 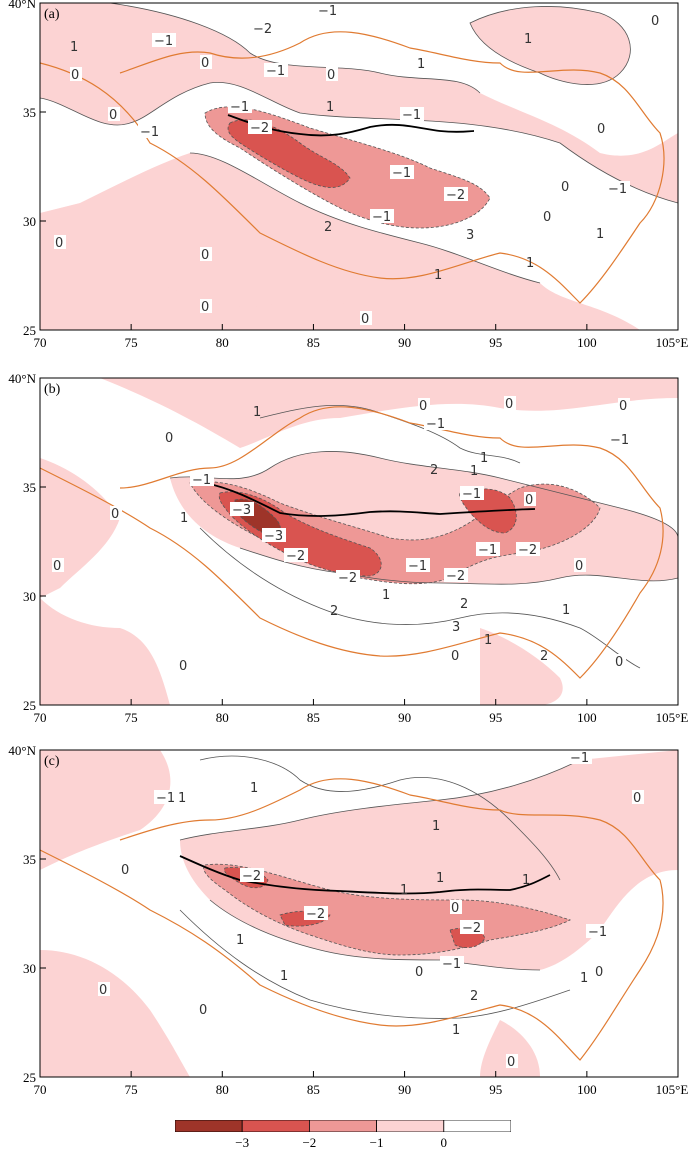 What do you see at coordinates (242, 1142) in the screenshot?
I see `colorbar-tick-label: −3` at bounding box center [242, 1142].